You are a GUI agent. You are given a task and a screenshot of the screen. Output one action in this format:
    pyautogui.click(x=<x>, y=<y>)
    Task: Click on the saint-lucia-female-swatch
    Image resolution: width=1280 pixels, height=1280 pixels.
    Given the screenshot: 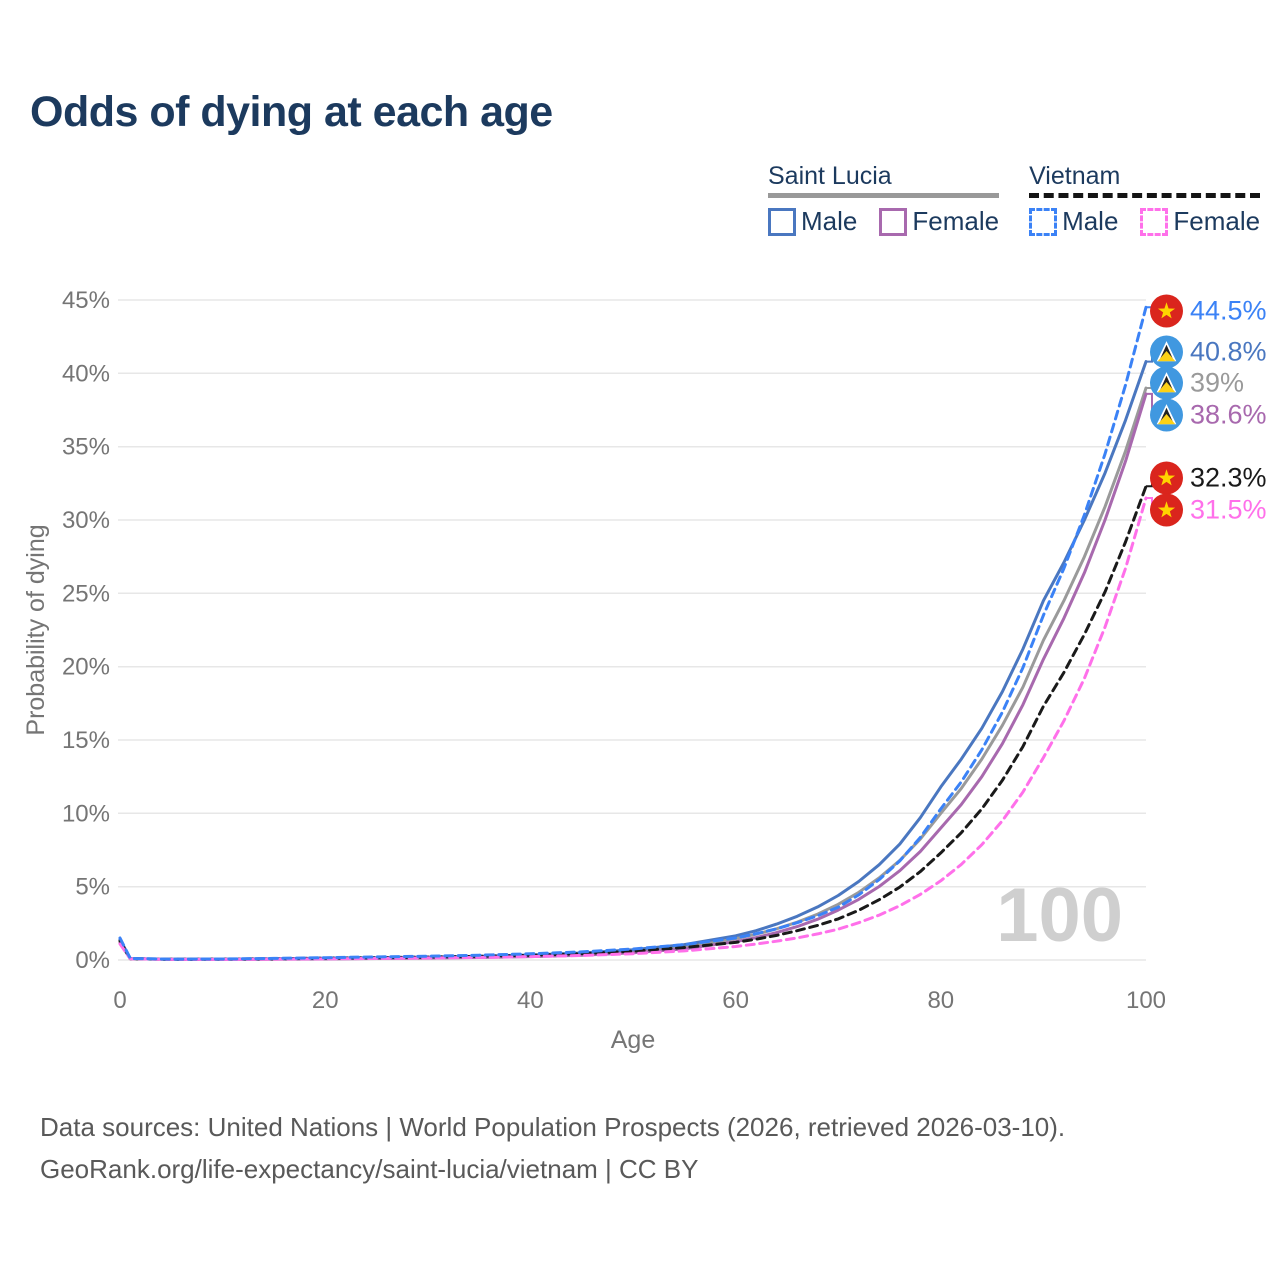 What is the action you would take?
    pyautogui.click(x=893, y=221)
    